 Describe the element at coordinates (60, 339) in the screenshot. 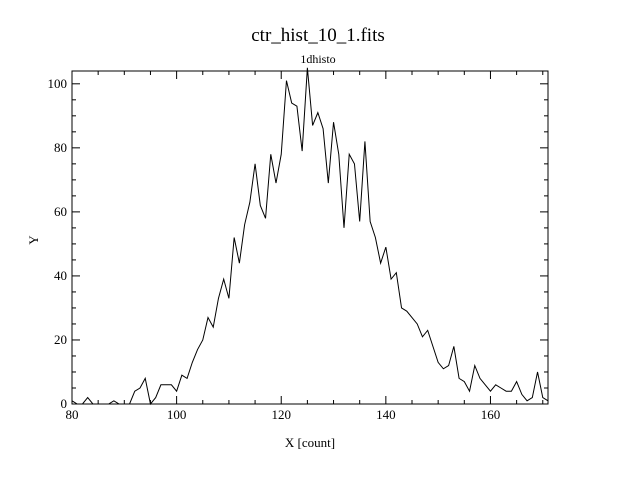

I see `y-tick-label: 20` at that location.